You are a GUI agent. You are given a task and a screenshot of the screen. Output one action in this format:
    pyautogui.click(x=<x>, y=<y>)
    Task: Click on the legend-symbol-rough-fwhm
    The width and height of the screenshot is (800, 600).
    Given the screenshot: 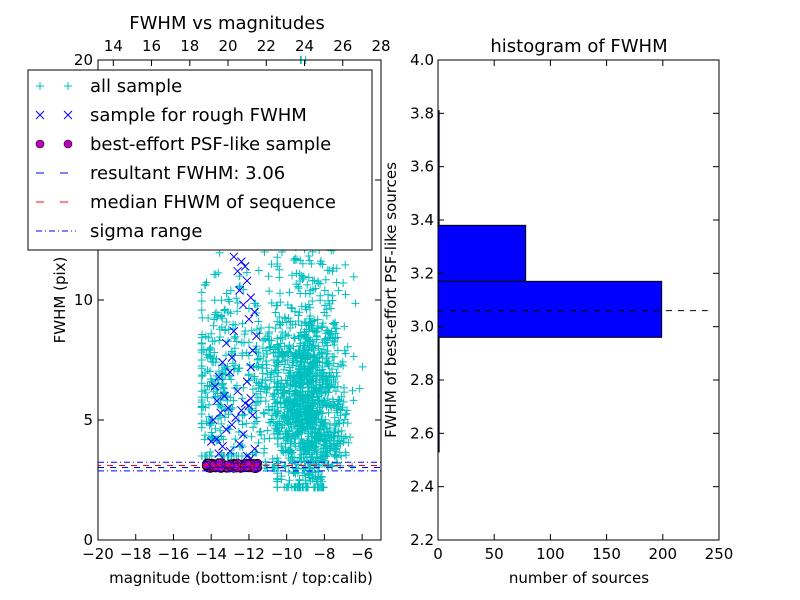 What is the action you would take?
    pyautogui.click(x=68, y=115)
    